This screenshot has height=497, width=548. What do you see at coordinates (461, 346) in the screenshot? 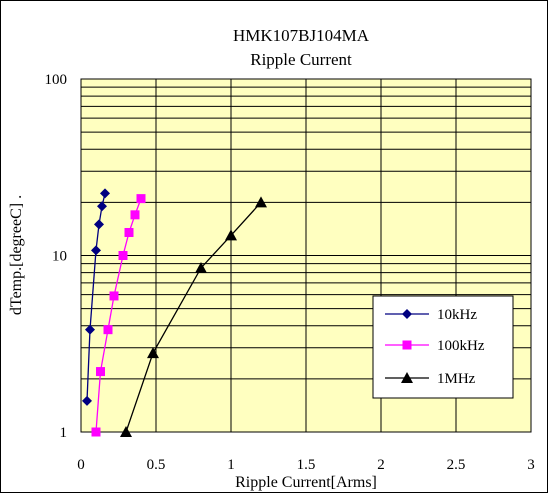
I see `legend-label-100kHz: 100kHz` at bounding box center [461, 346].